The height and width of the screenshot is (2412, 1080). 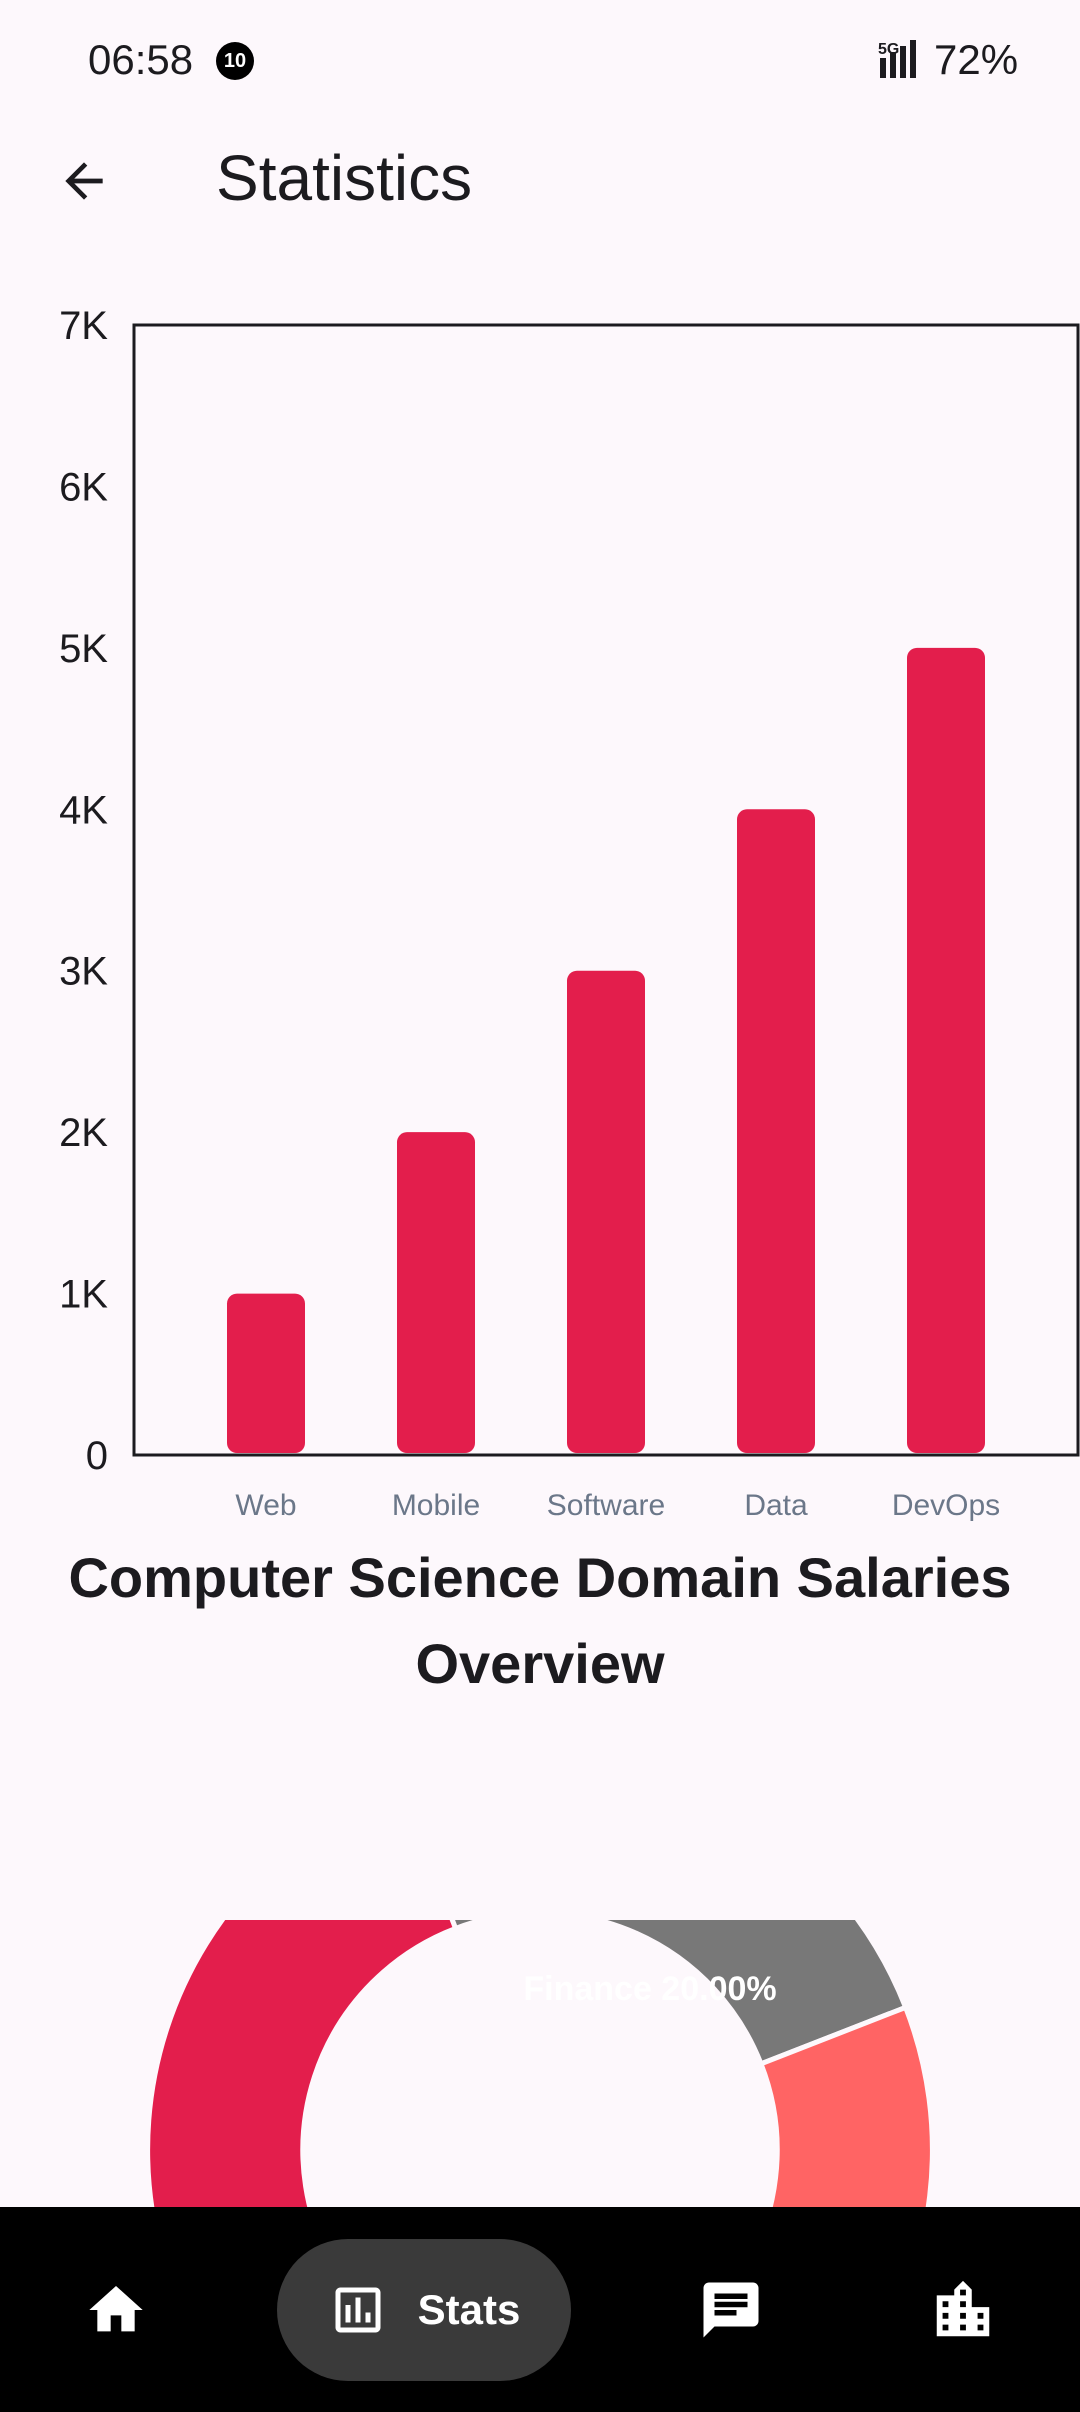 I want to click on nav-companies, so click(x=963, y=2309).